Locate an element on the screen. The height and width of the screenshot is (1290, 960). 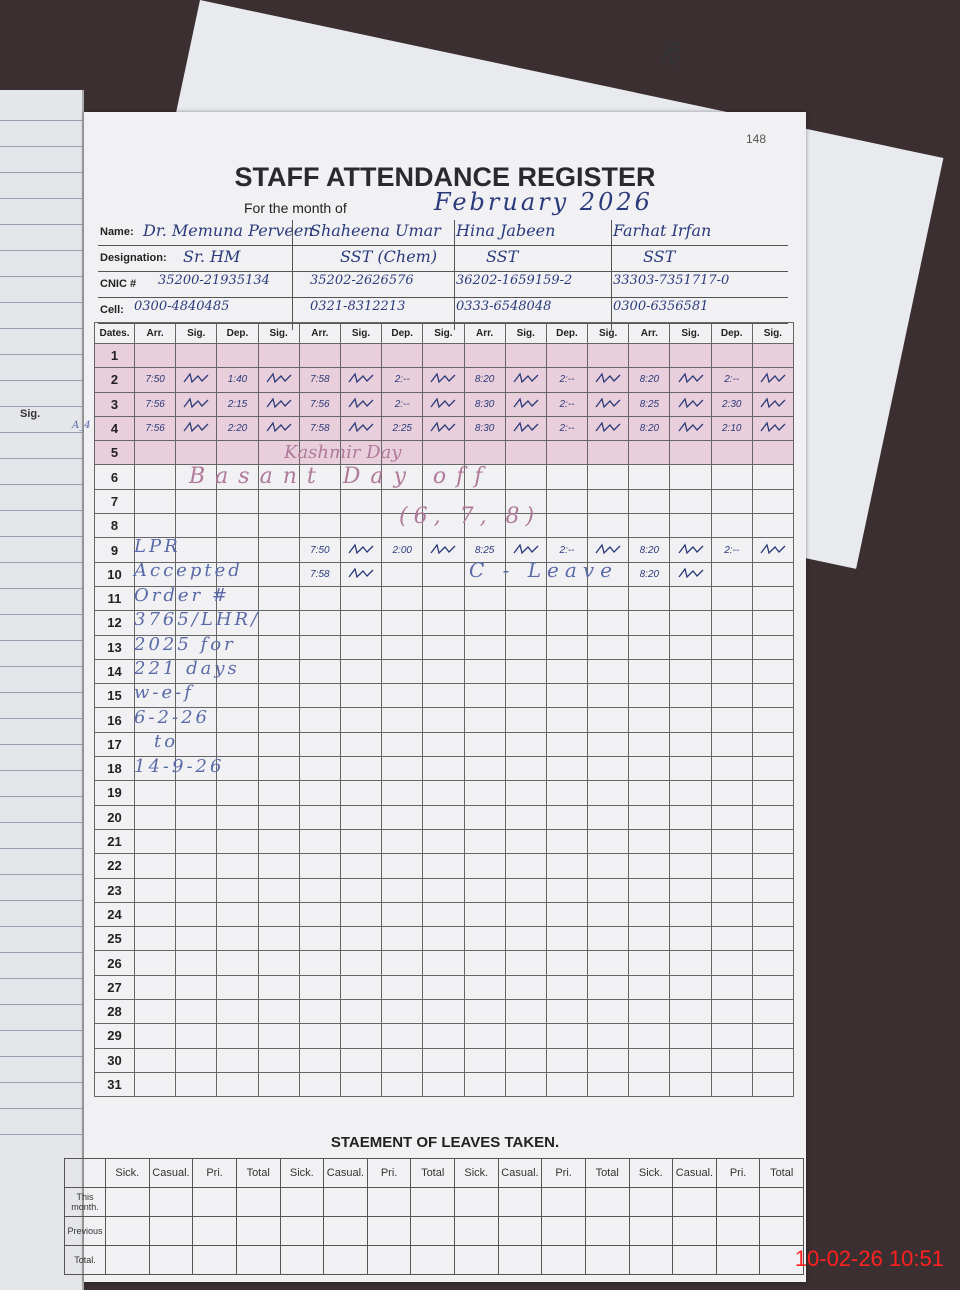
leave-row-label: Total. is located at coordinates (85, 1260).